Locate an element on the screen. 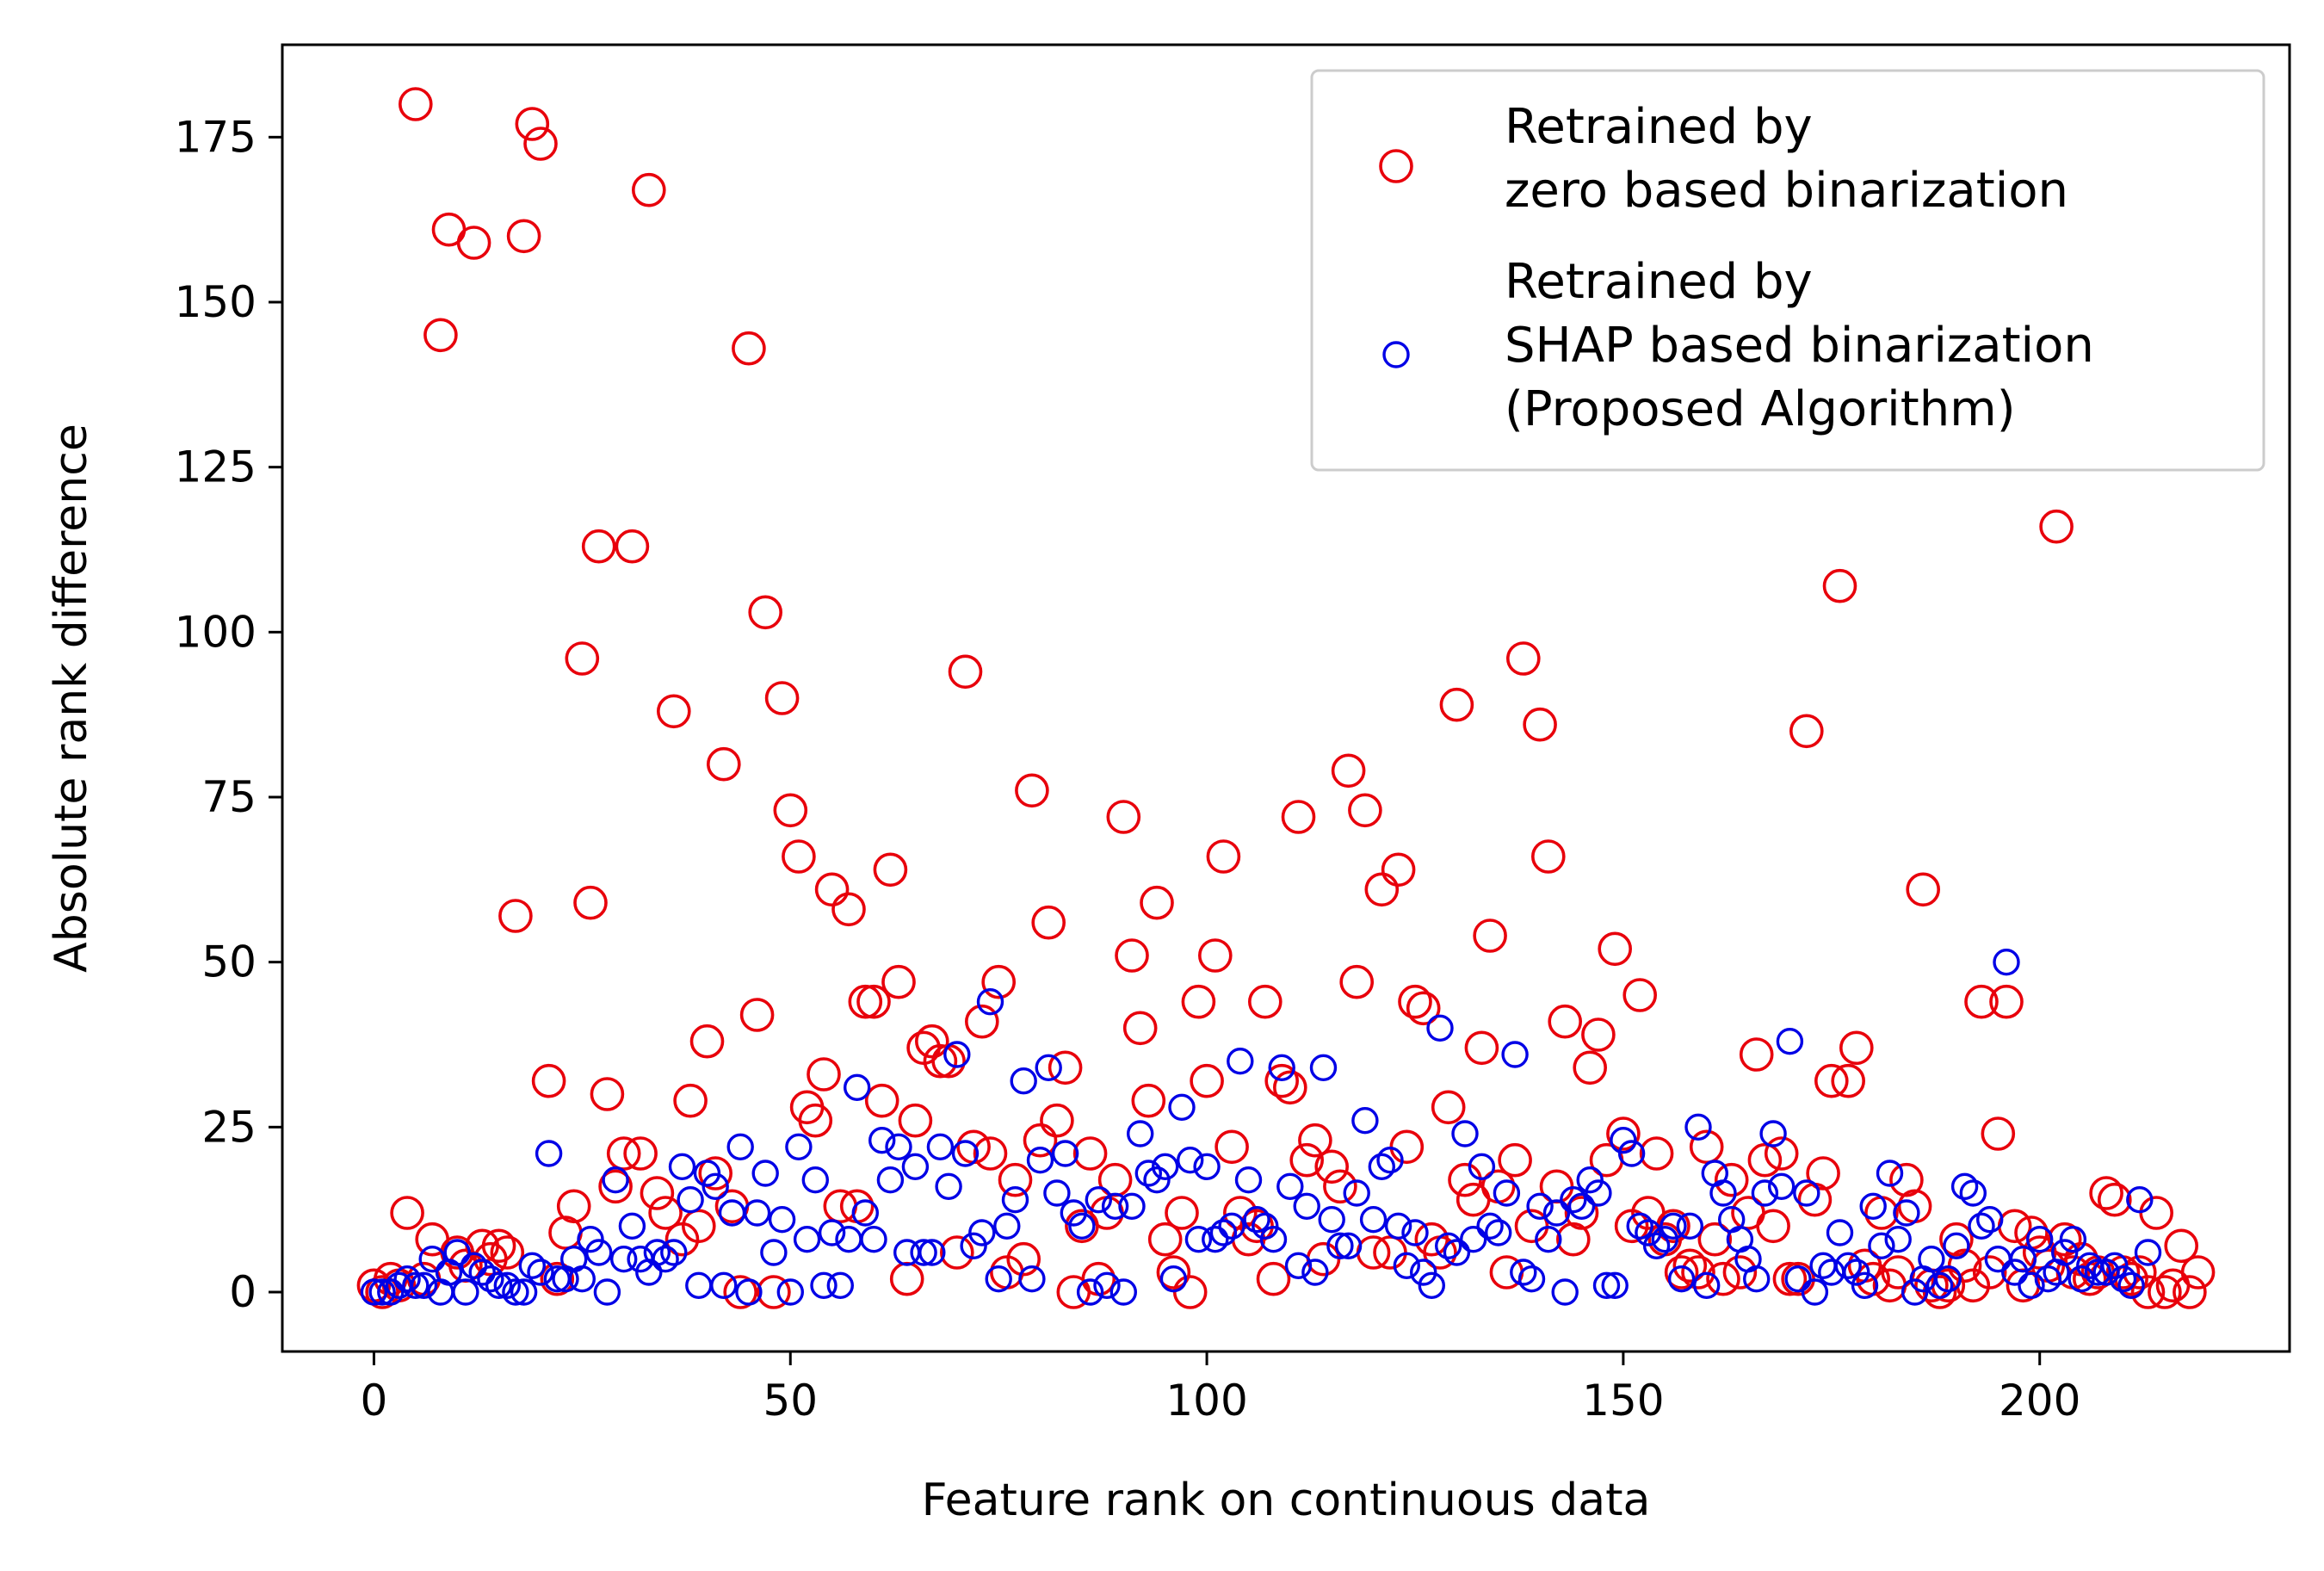 Image resolution: width=2324 pixels, height=1571 pixels. x-tick-label: 0 is located at coordinates (374, 1401).